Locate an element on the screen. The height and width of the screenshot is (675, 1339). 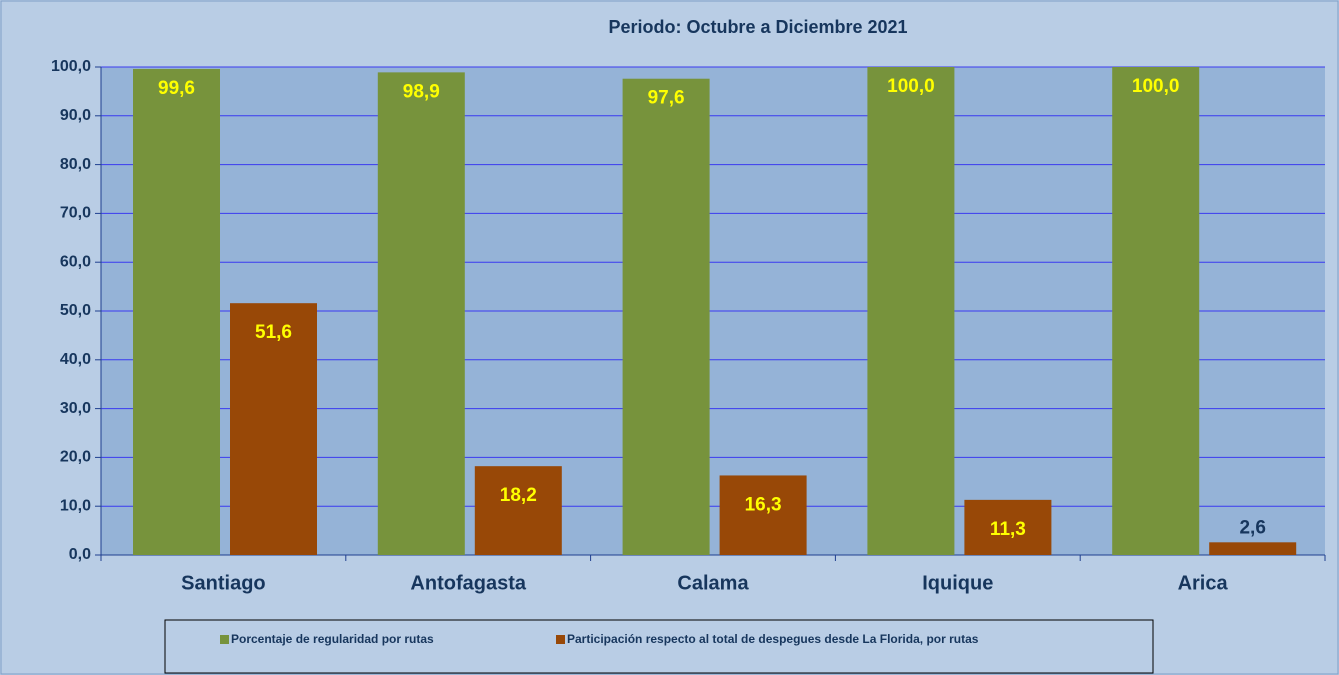
value-label: 51,6 is located at coordinates (273, 332).